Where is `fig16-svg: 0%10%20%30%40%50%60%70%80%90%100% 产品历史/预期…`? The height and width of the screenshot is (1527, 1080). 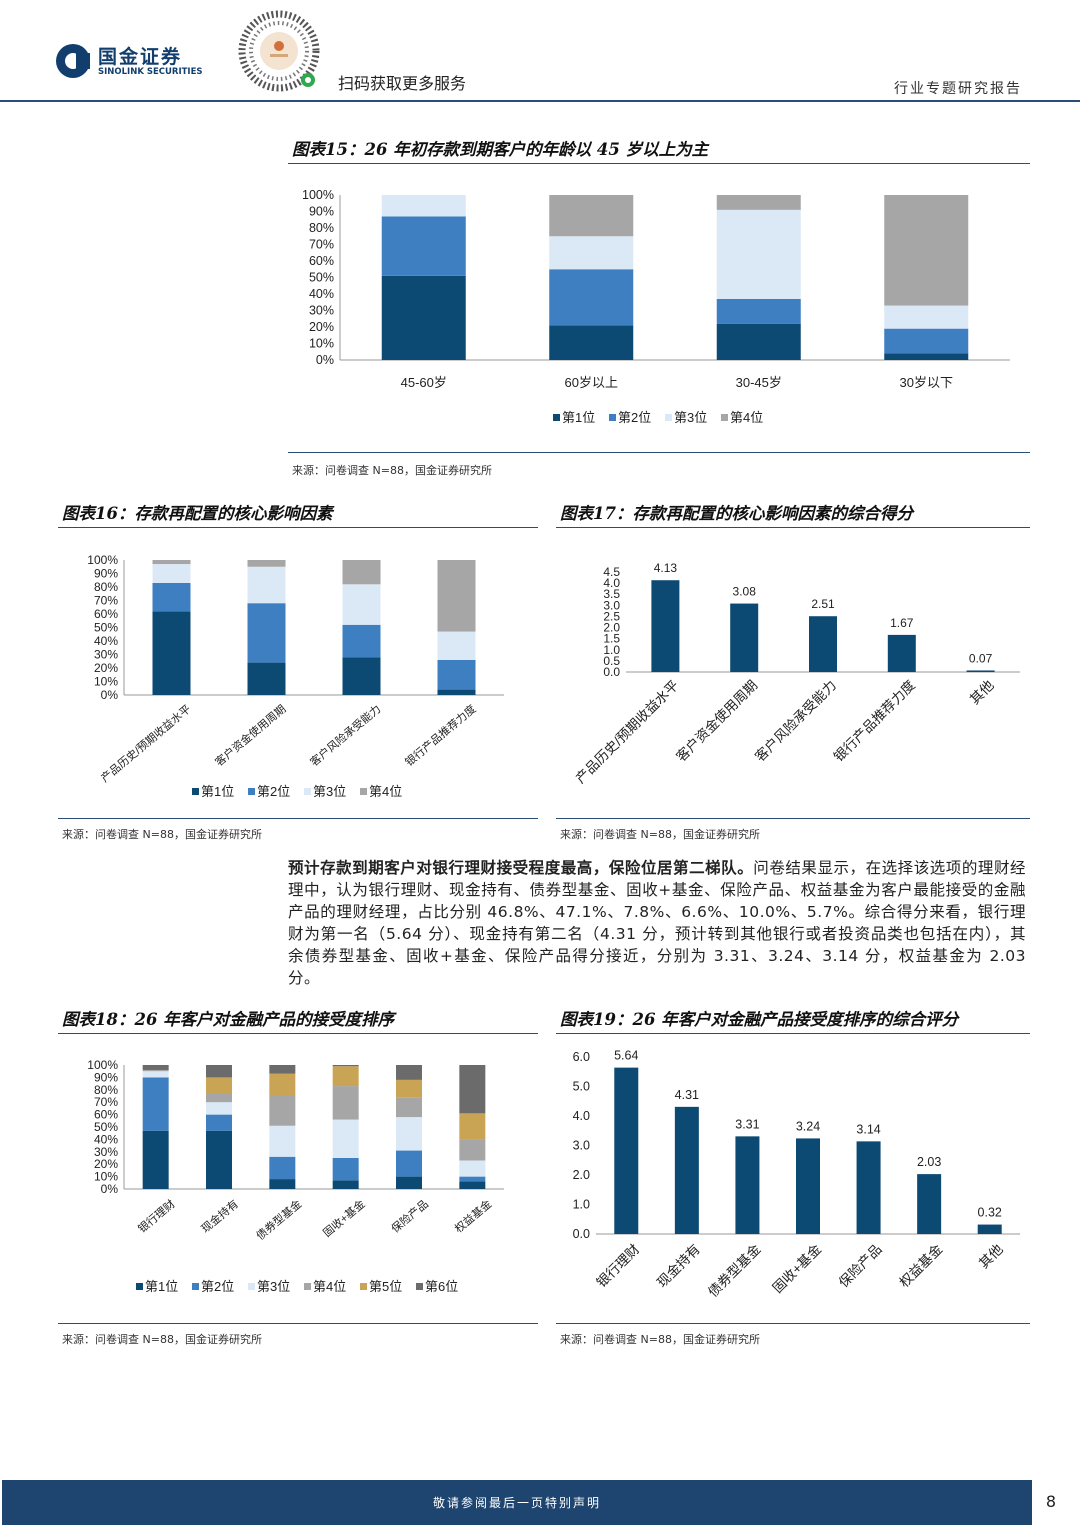 fig16-svg: 0%10%20%30%40%50%60%70%80%90%100% 产品历史/预期… is located at coordinates (295, 676).